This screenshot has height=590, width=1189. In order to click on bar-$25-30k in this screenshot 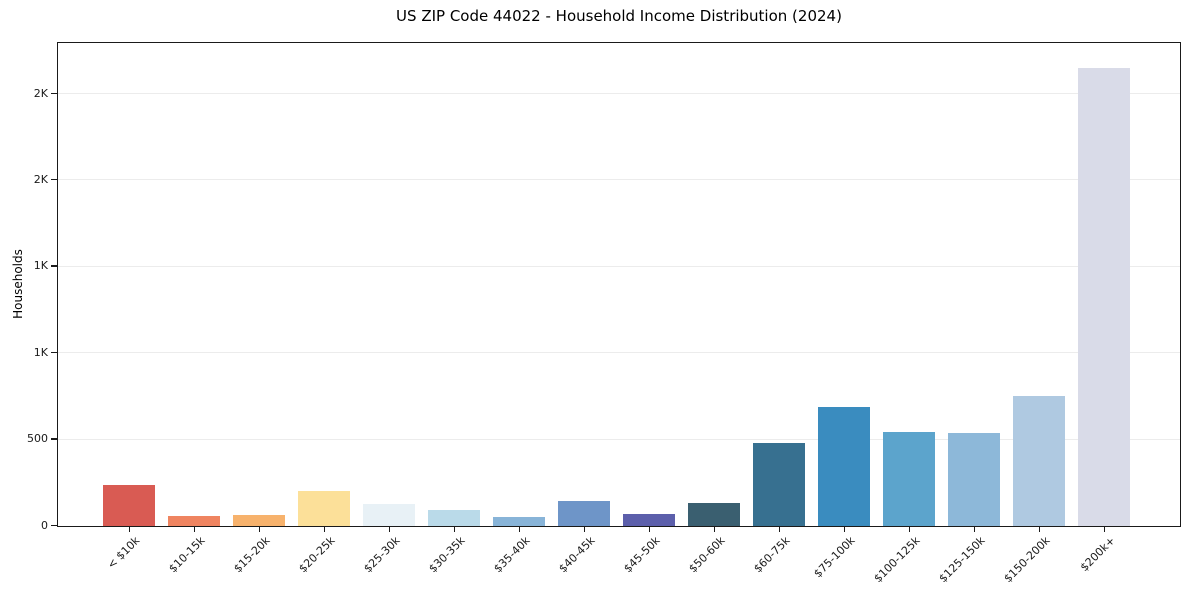, I will do `click(389, 515)`.